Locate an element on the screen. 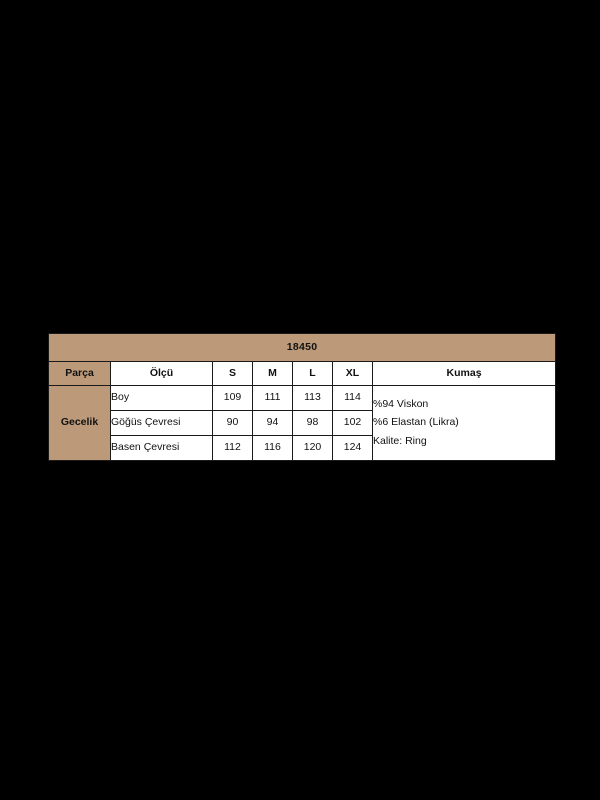 This screenshot has height=800, width=600. value-cell-xl: 124 is located at coordinates (352, 448).